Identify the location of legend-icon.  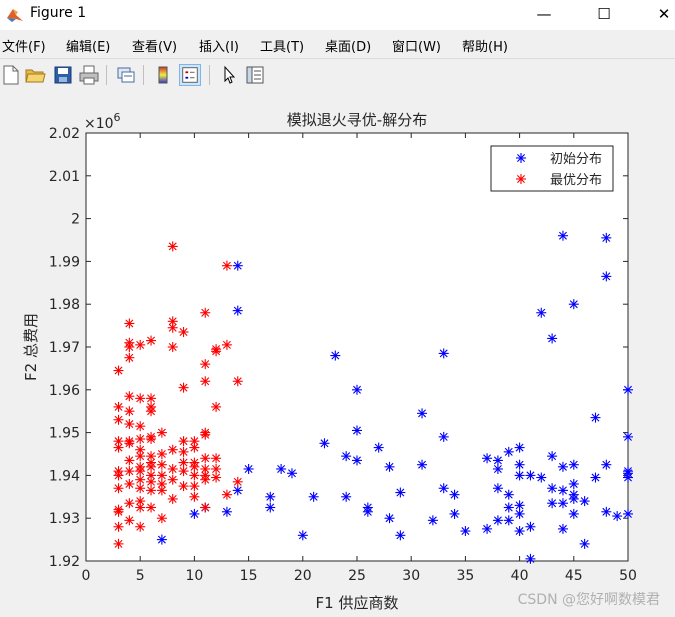
(190, 75).